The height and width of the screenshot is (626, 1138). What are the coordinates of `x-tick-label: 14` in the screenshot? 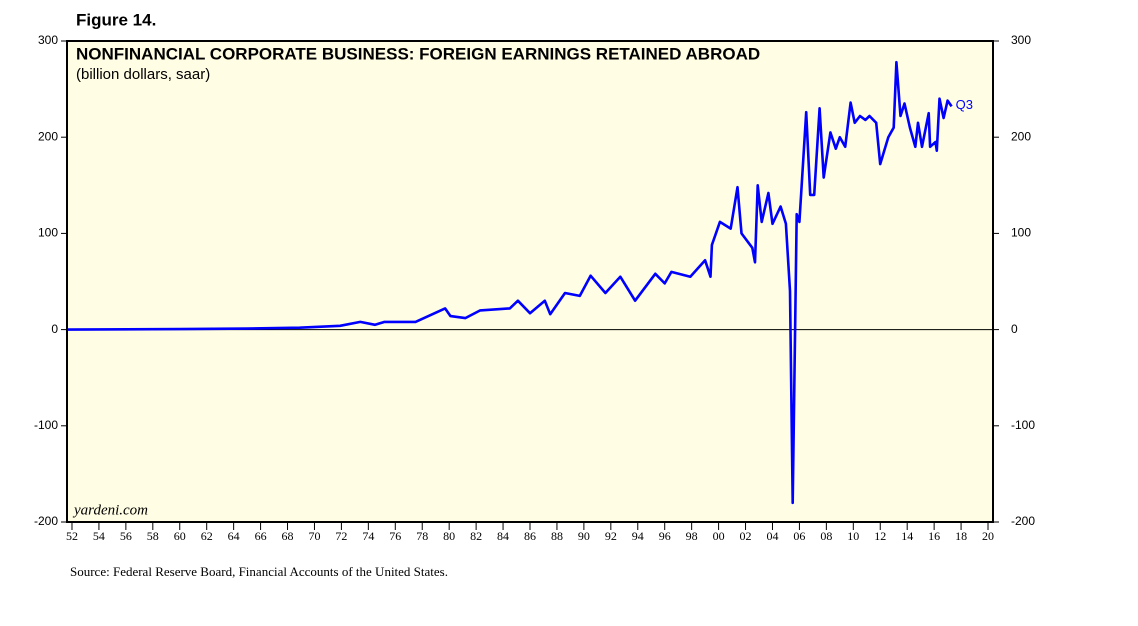 It's located at (907, 536).